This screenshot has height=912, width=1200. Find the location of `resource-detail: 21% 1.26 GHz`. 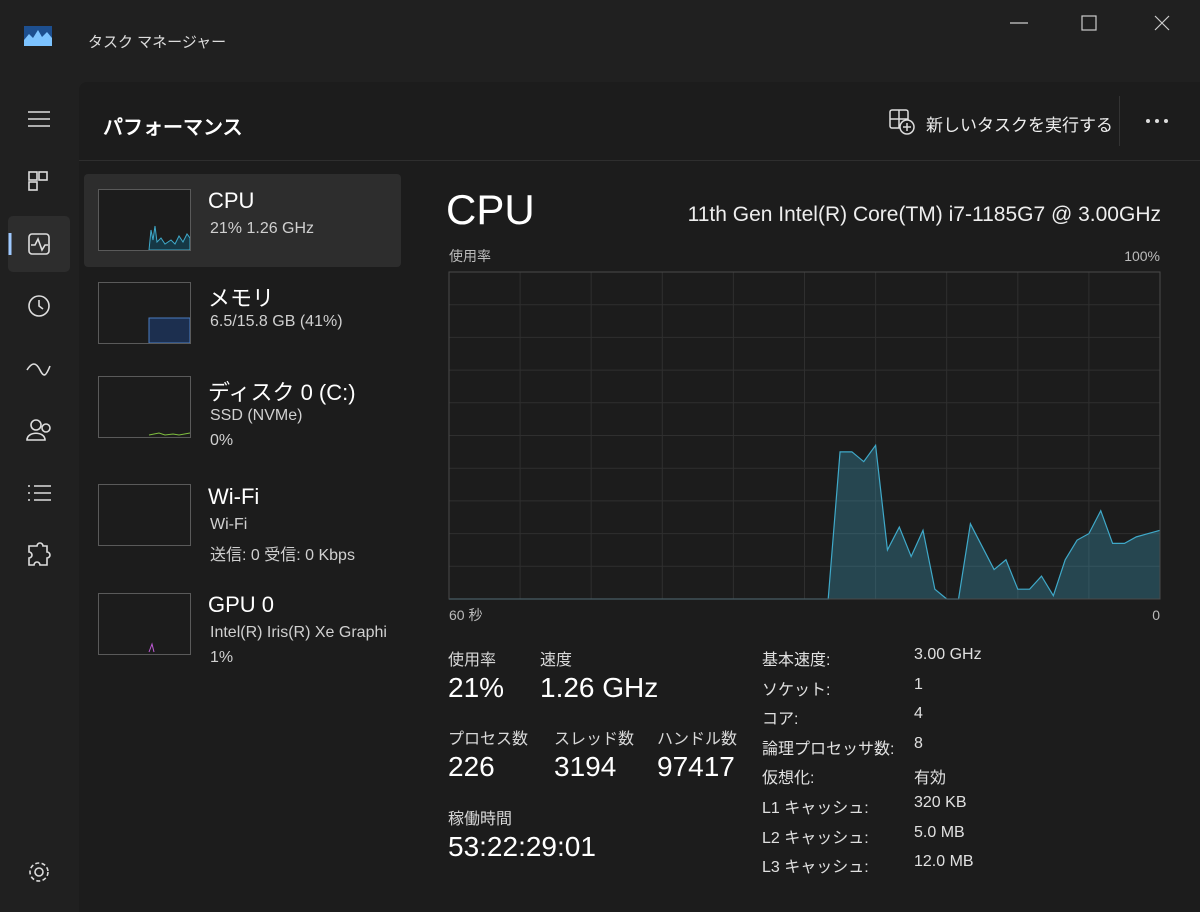

resource-detail: 21% 1.26 GHz is located at coordinates (262, 228).